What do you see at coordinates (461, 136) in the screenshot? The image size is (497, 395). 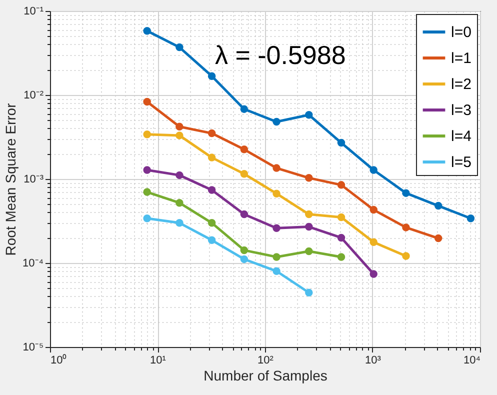 I see `legend-label: l=4` at bounding box center [461, 136].